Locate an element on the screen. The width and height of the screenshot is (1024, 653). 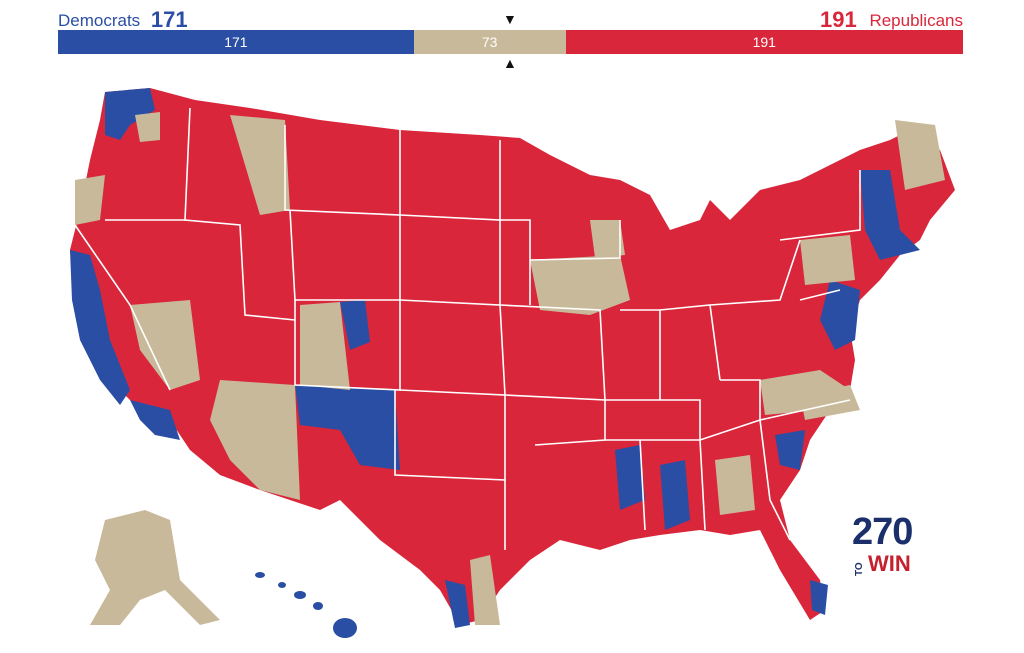
logo-to: TO is located at coordinates (859, 569).